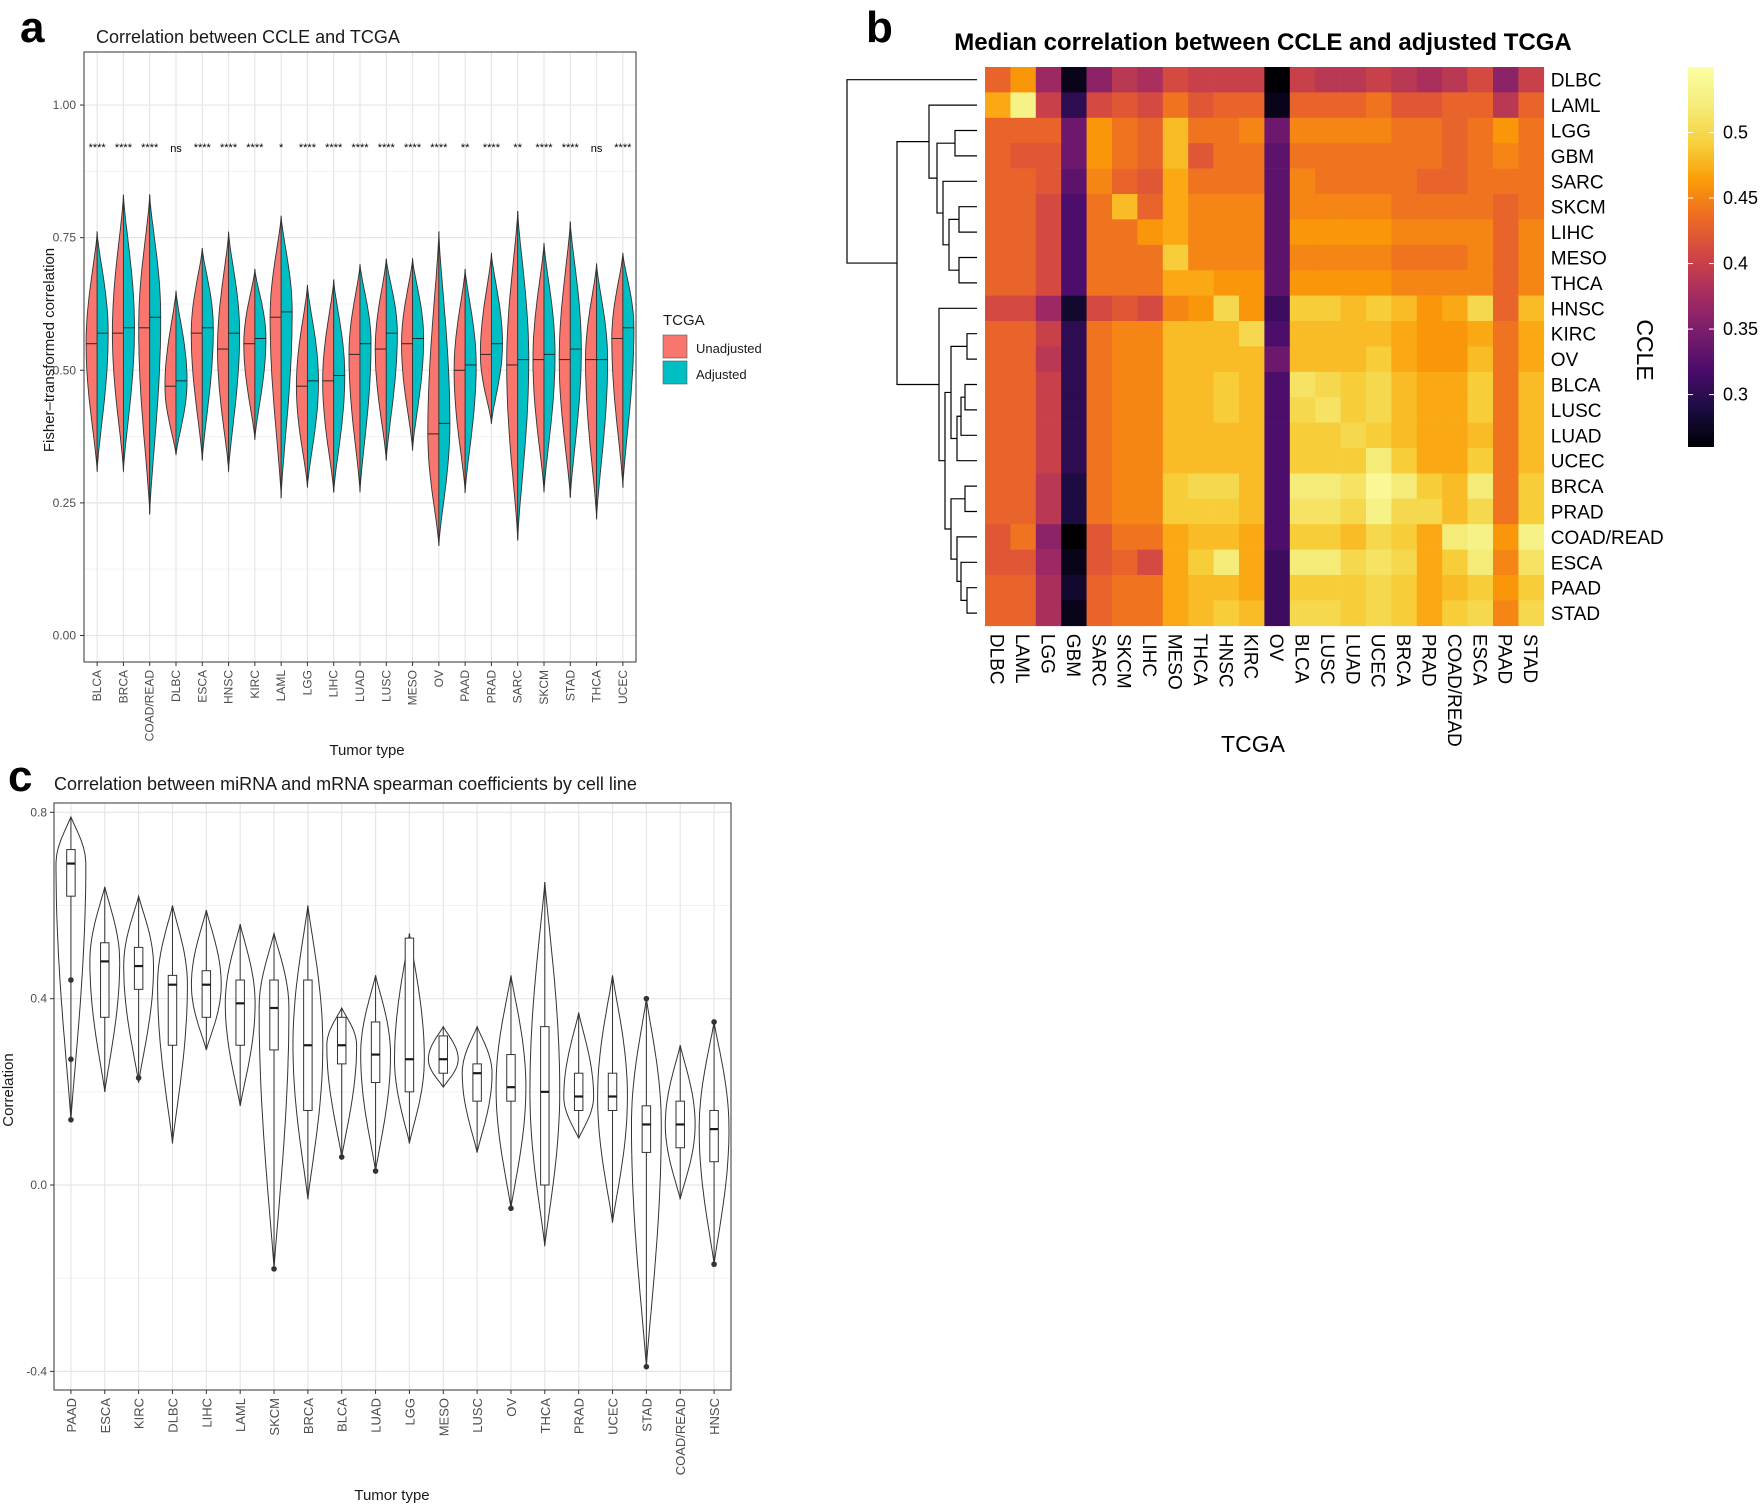  I want to click on panel-c-x-tick-label-stad: STAD, so click(646, 1415).